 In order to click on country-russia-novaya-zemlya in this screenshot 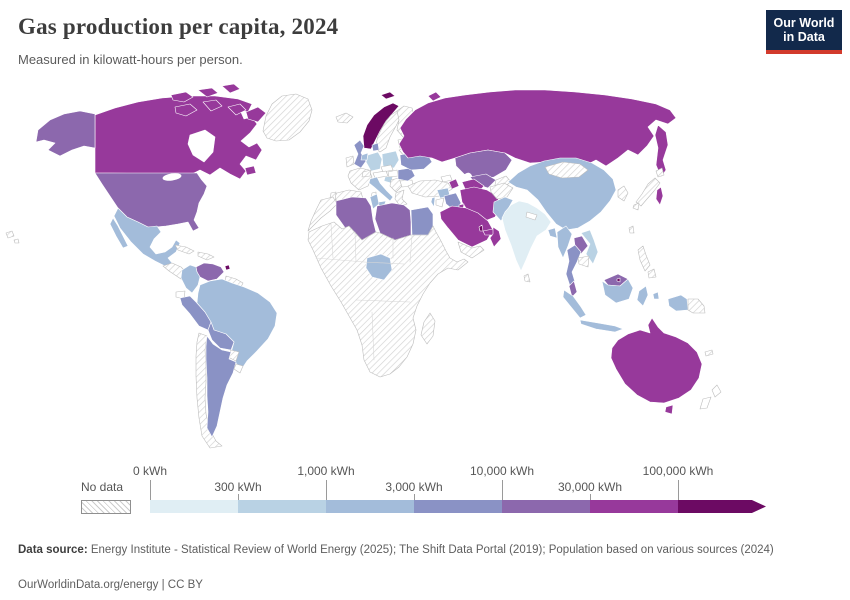, I will do `click(434, 96)`.